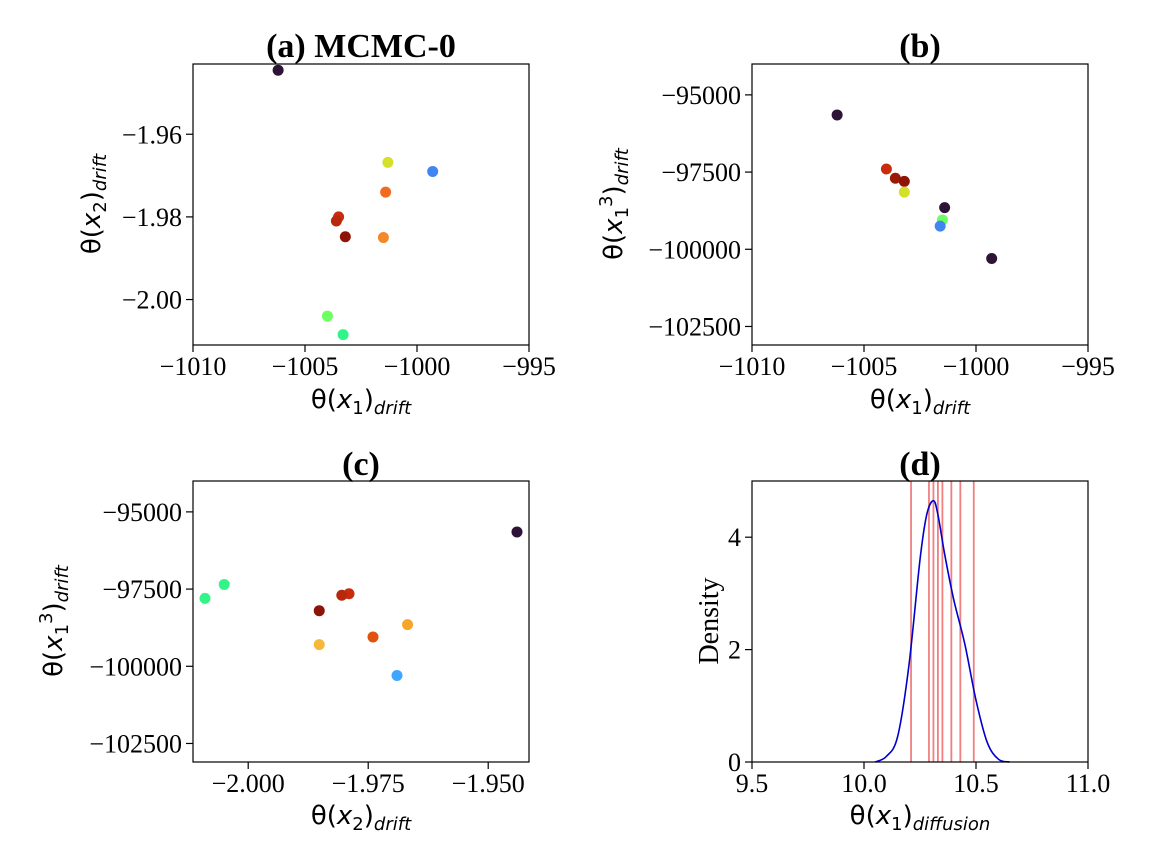  Describe the element at coordinates (942, 631) in the screenshot. I see `panel-d-density-curve` at that location.